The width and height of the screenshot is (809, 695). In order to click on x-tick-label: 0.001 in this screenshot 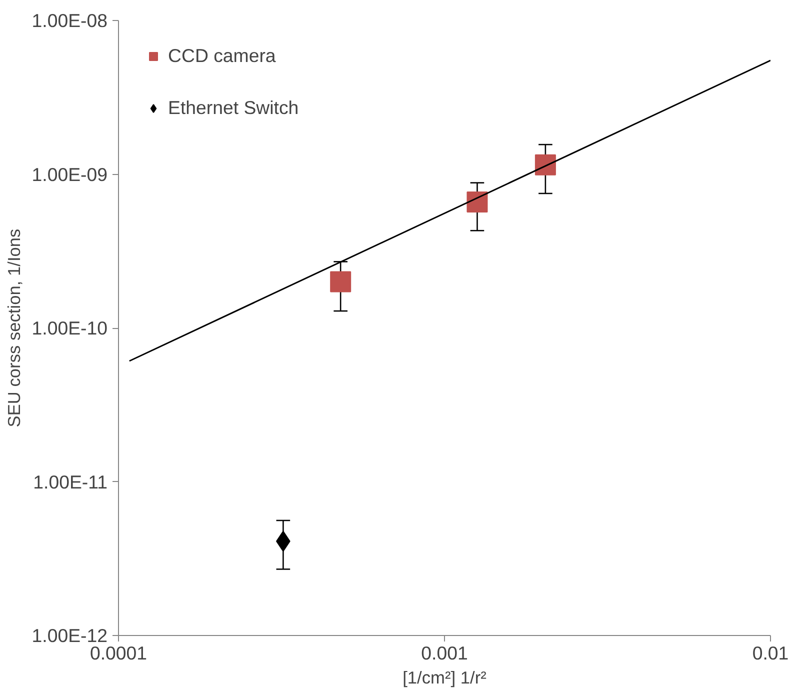, I will do `click(444, 653)`.